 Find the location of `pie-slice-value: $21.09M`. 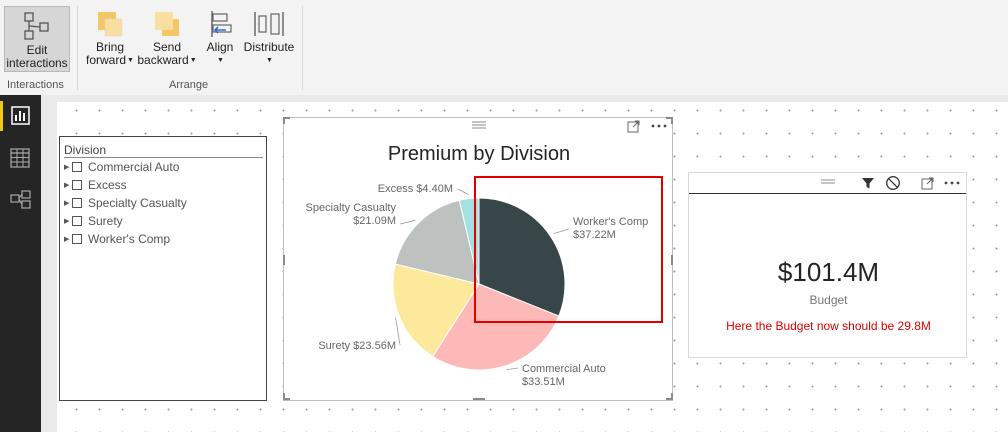

pie-slice-value: $21.09M is located at coordinates (374, 221).